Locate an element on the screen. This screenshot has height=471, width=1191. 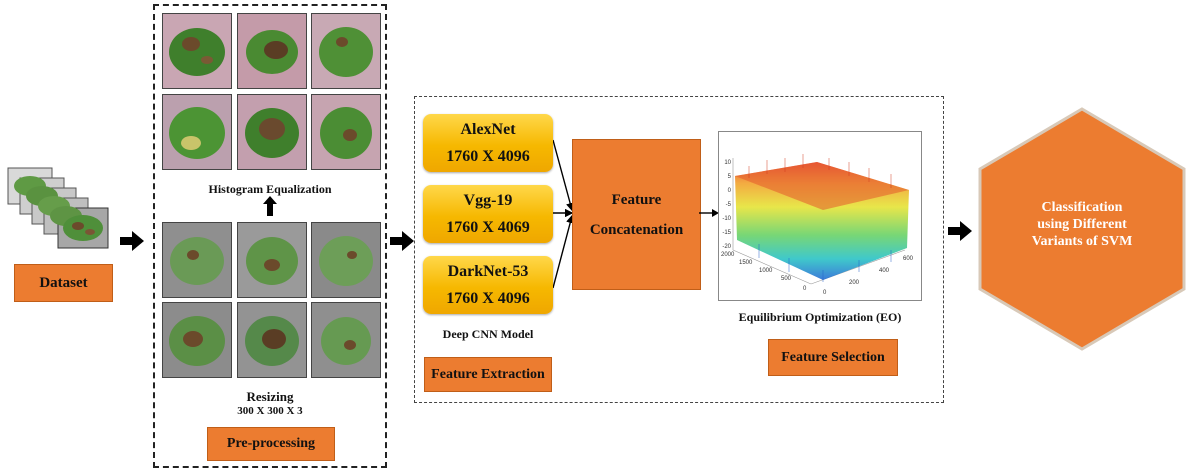
z-tick-m15: -15 is located at coordinates (726, 233).